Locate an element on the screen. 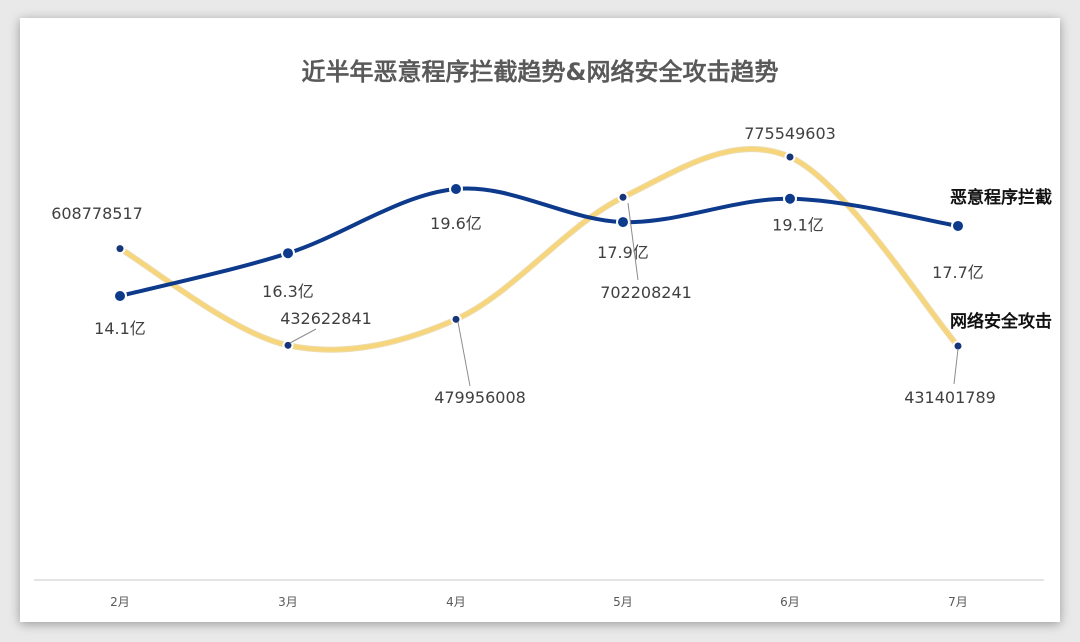  x-tick-label: 5月 is located at coordinates (623, 602).